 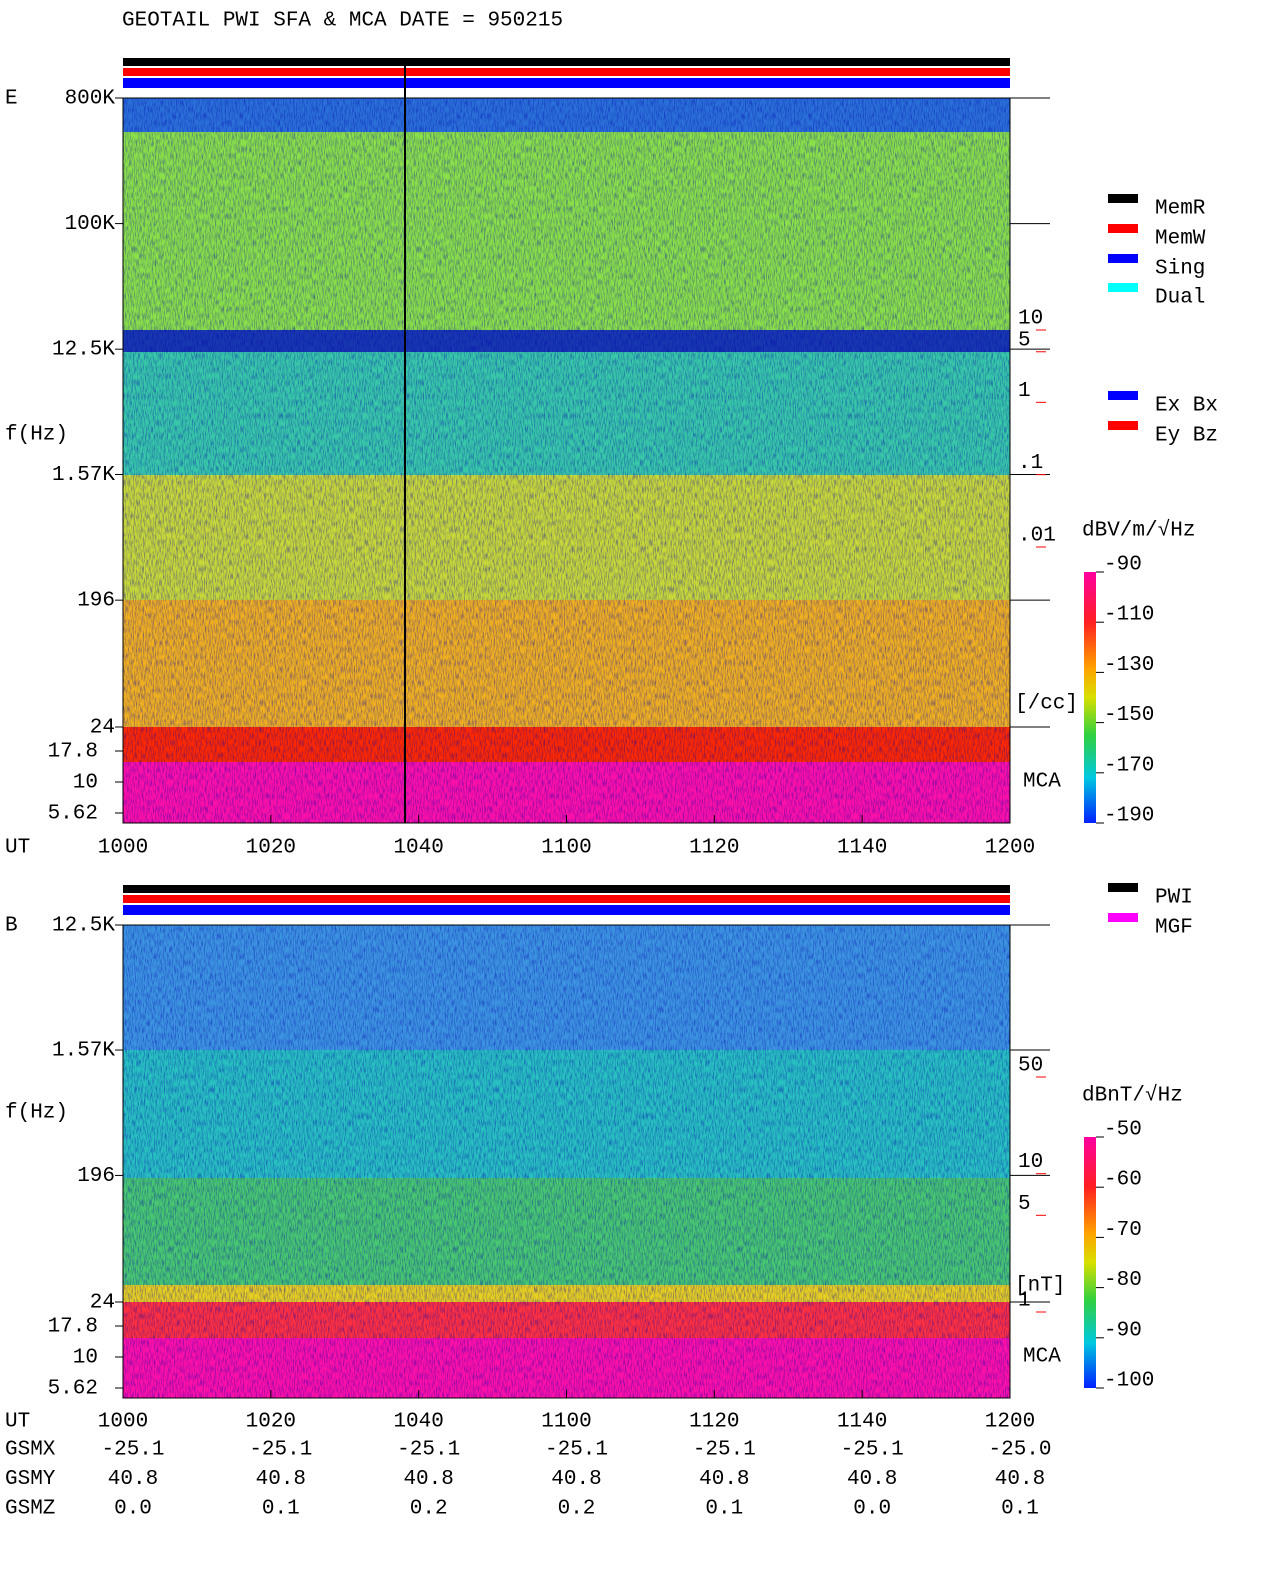 I want to click on colorbar-tick-label: -170, so click(x=1129, y=765).